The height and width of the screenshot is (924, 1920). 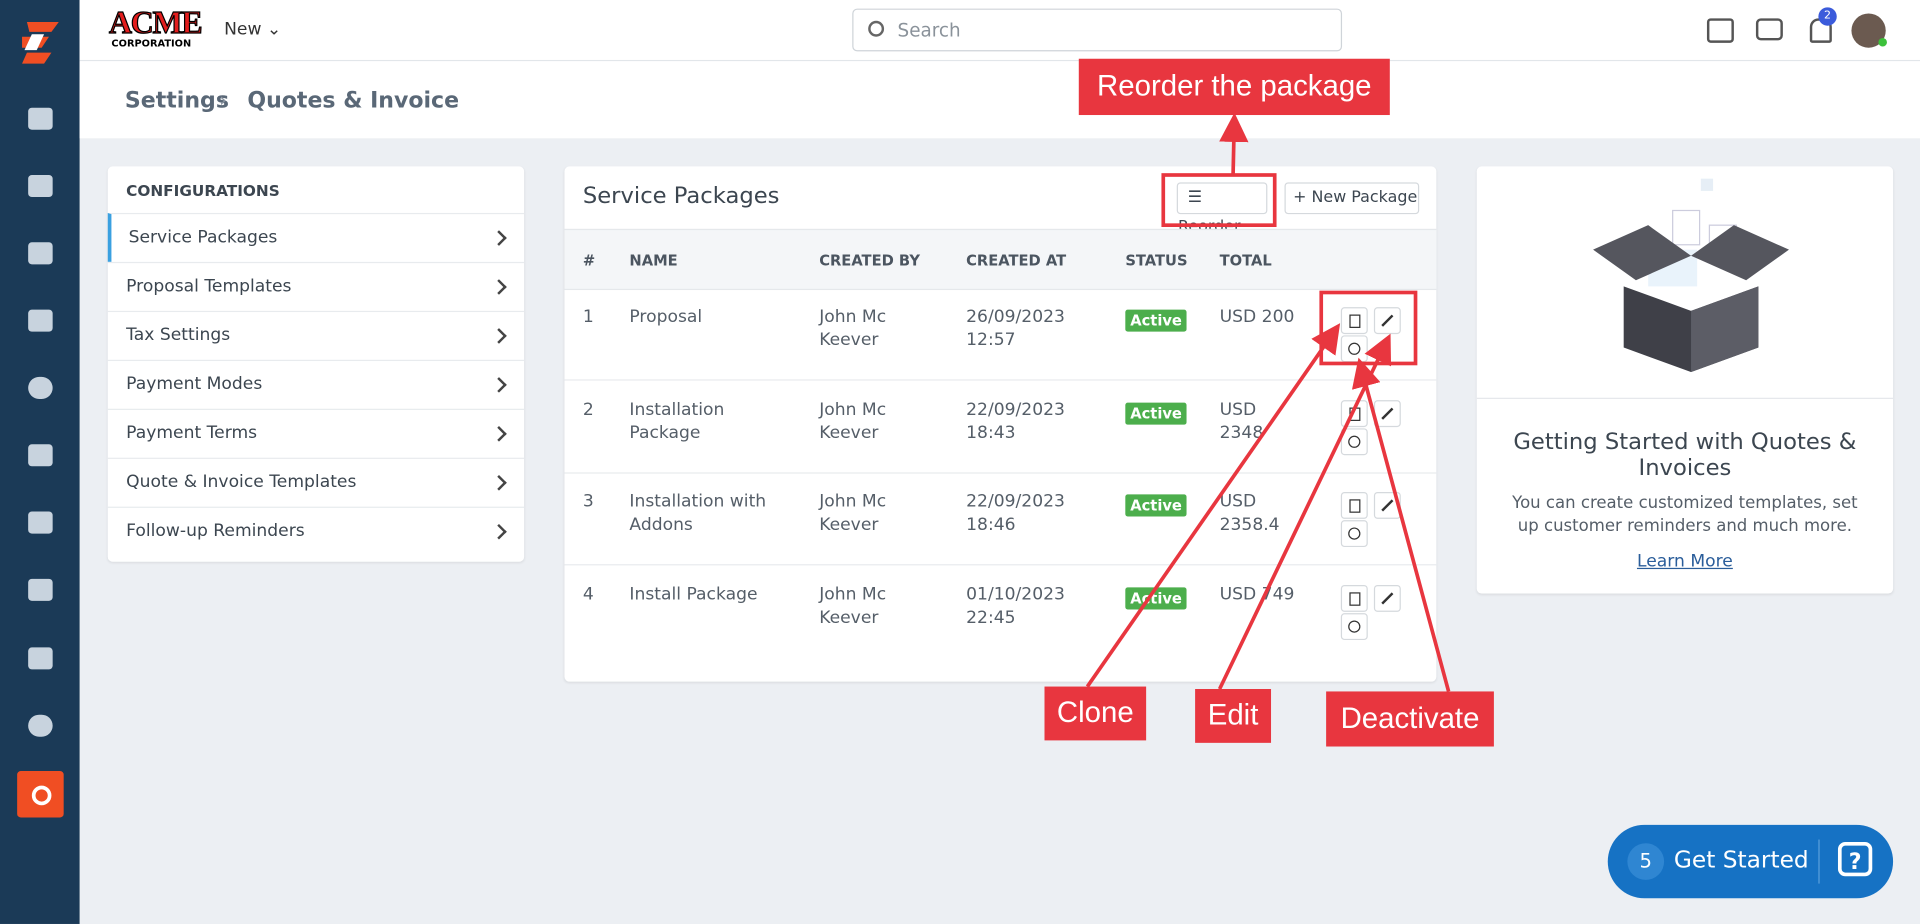 I want to click on new-package-button: + New Package, so click(x=1352, y=198).